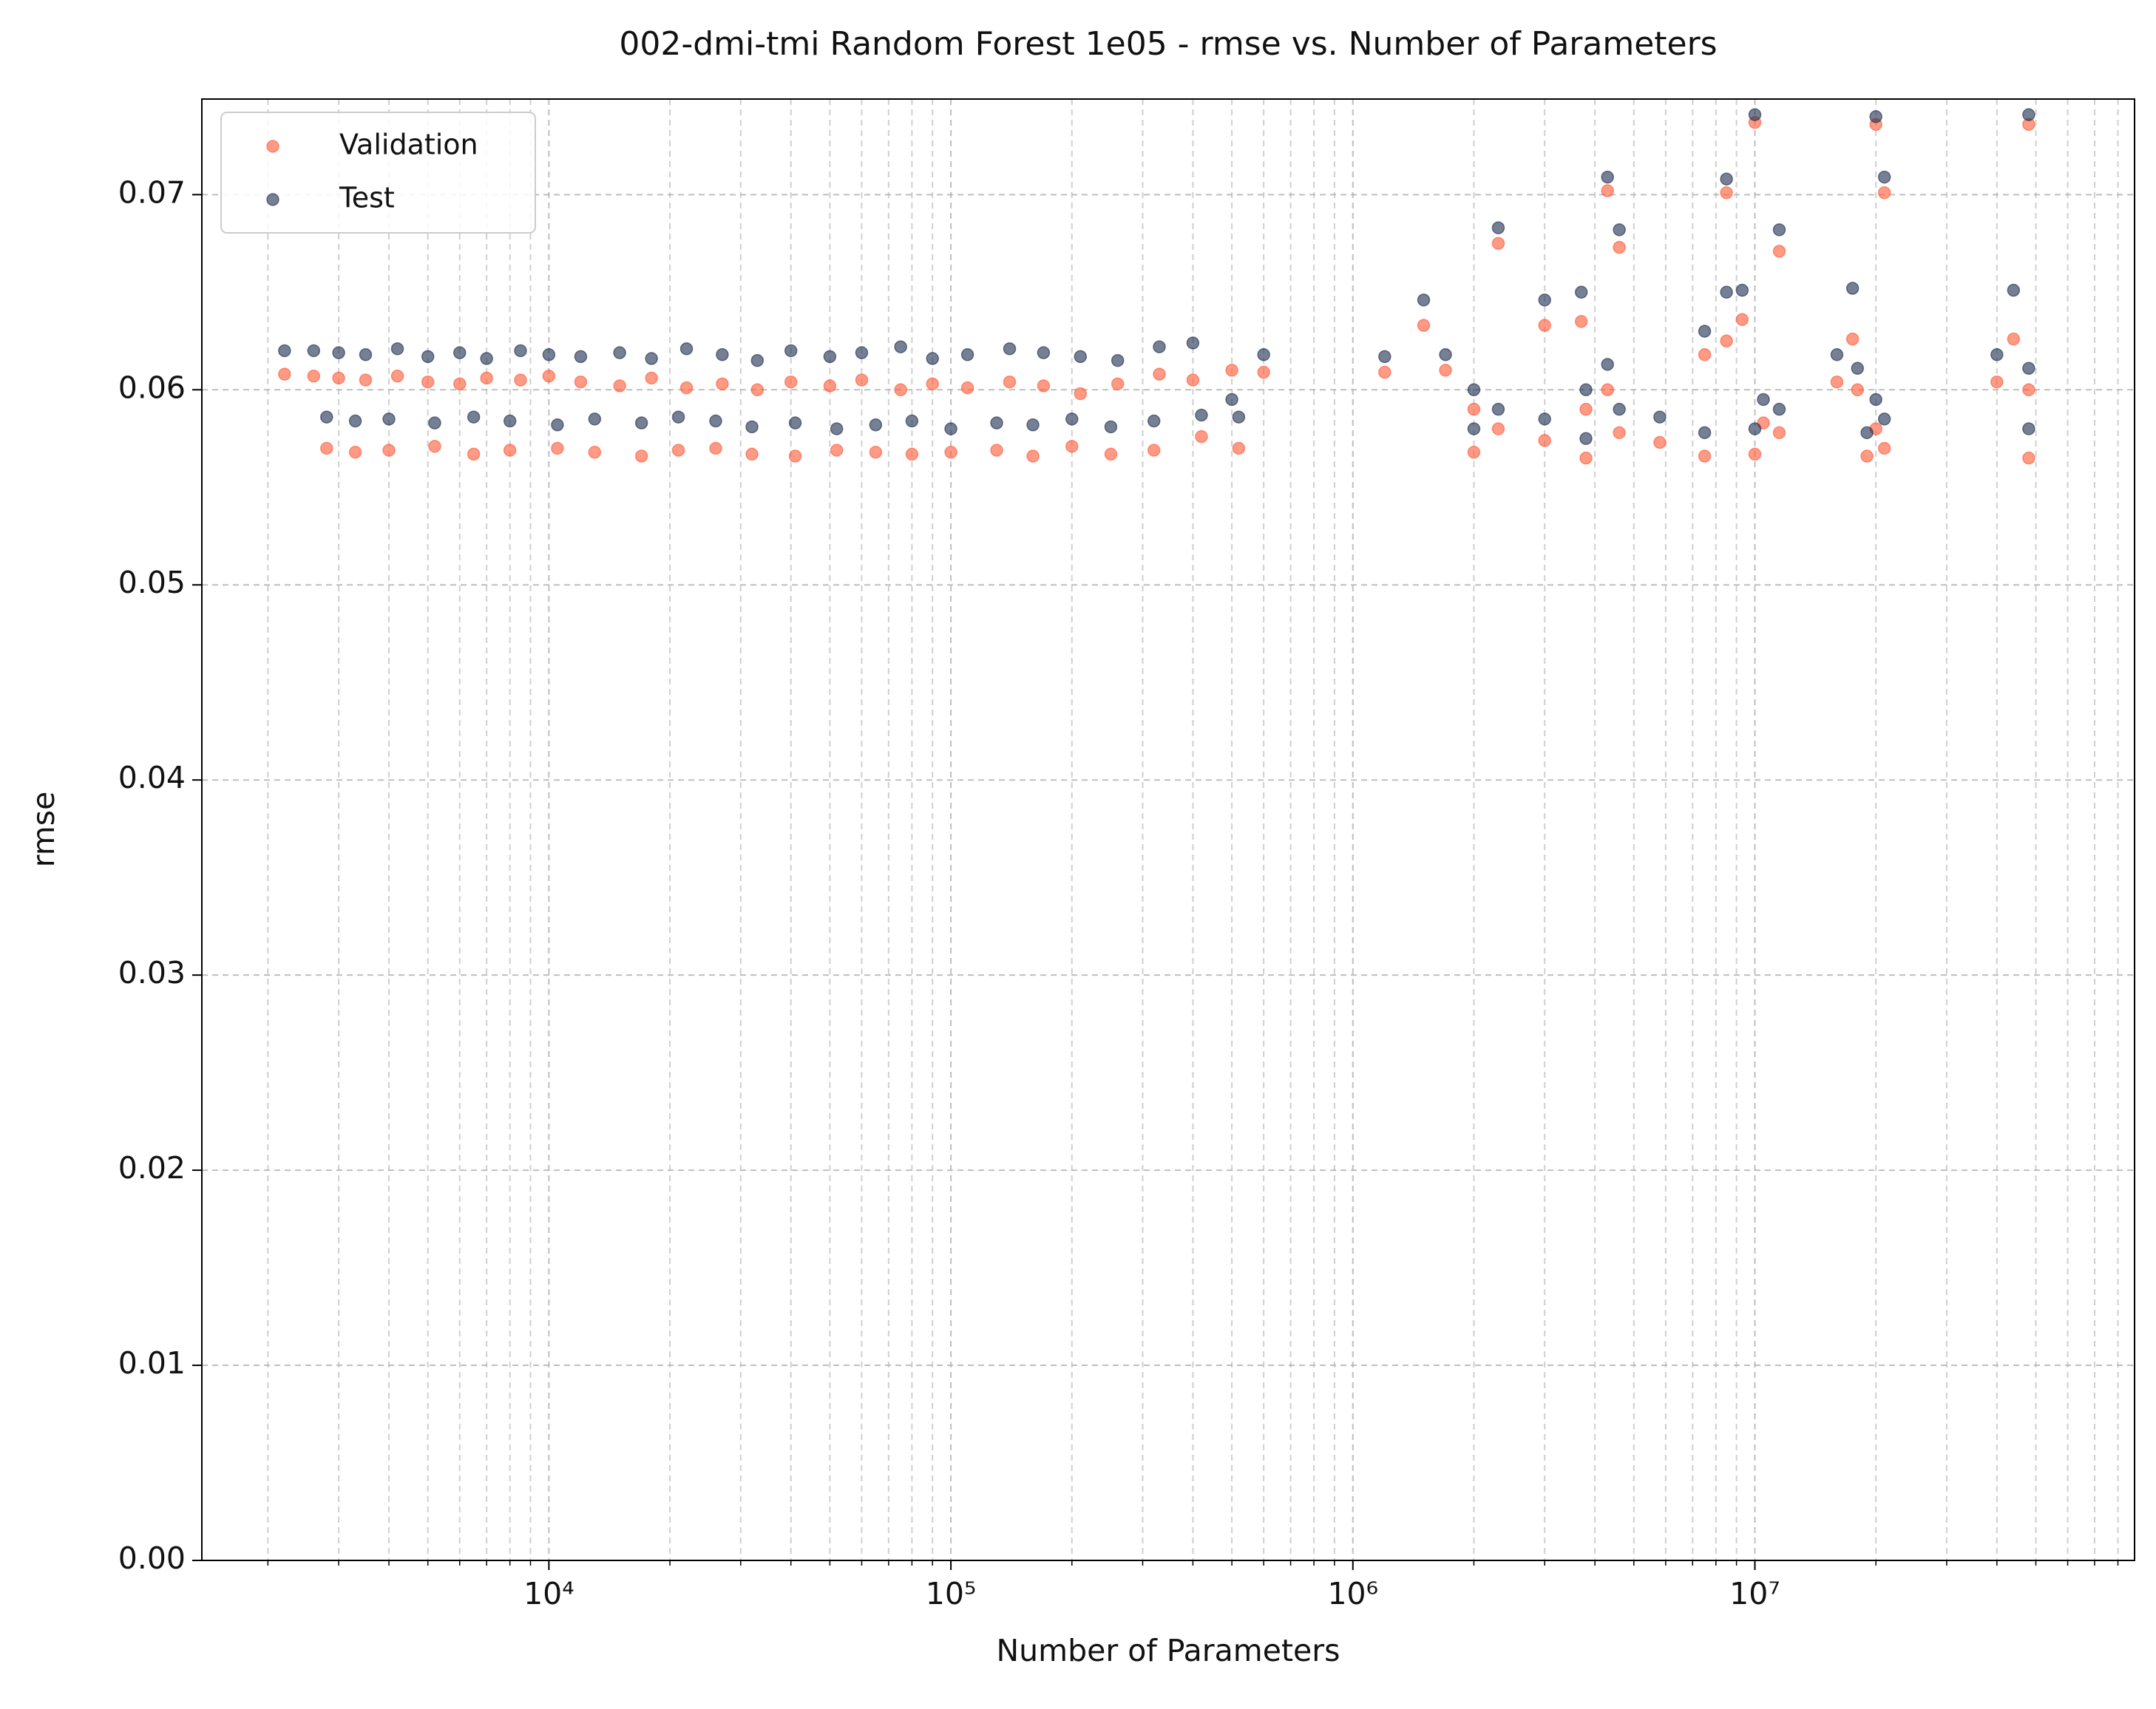 The image size is (2156, 1709). I want to click on y-tick-label: 0.00, so click(152, 1558).